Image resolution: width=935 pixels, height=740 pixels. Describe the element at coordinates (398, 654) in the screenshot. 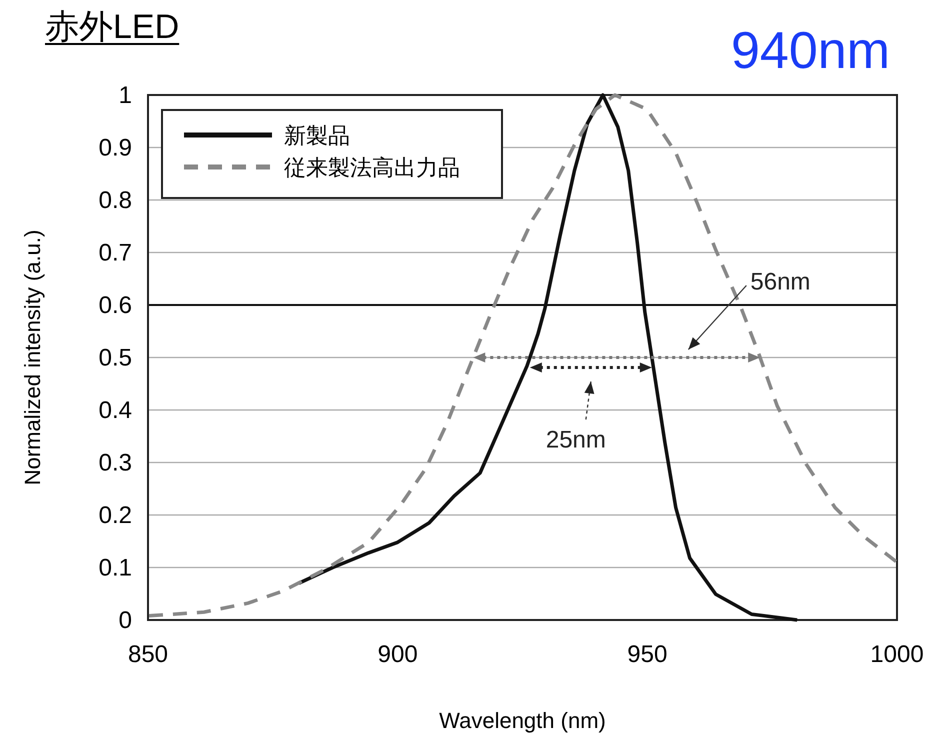

I see `x-tick-label: 900` at that location.